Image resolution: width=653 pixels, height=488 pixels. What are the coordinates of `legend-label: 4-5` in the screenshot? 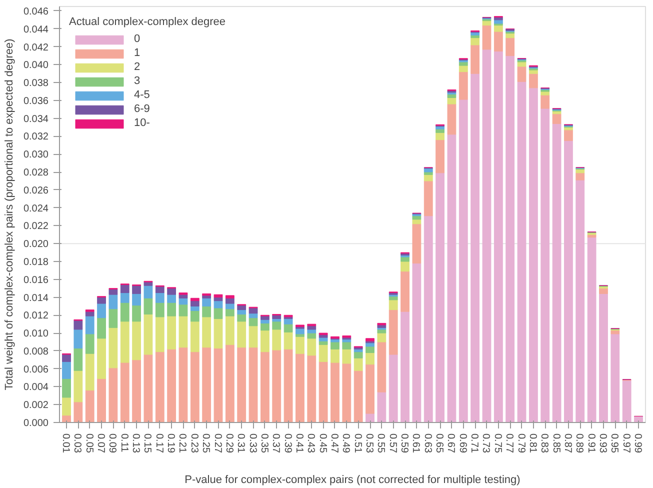 It's located at (142, 95).